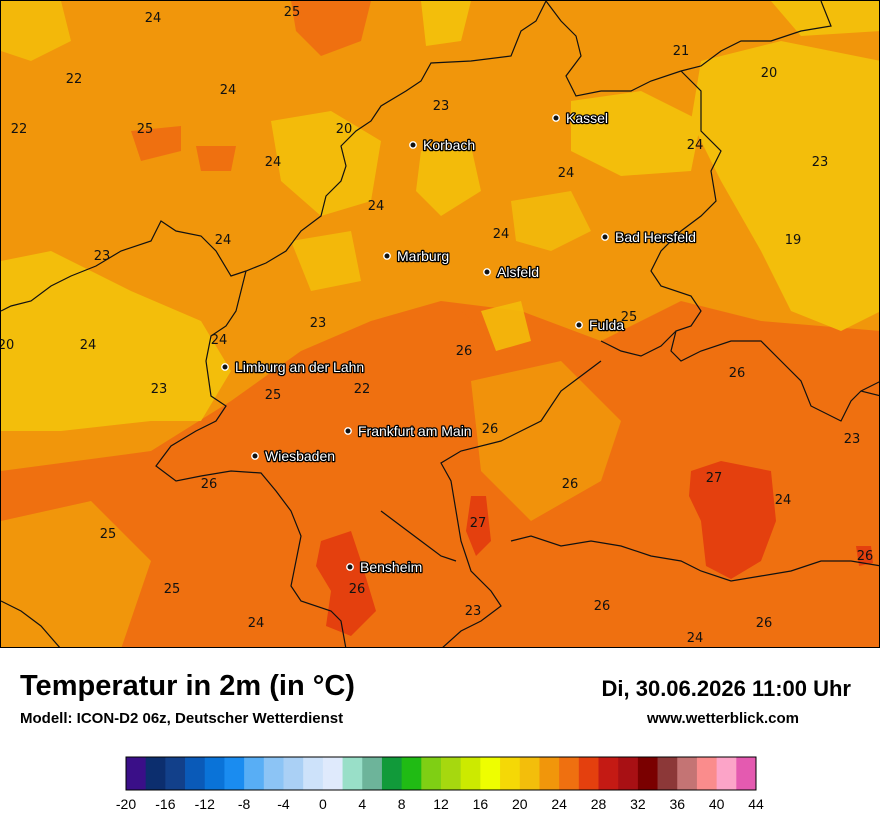 Image resolution: width=880 pixels, height=835 pixels. I want to click on legend-tick-labels: -20 -16 -12 -8 -4 0 4 8 12 16 20 24 28 32 36 40 44, so click(440, 804).